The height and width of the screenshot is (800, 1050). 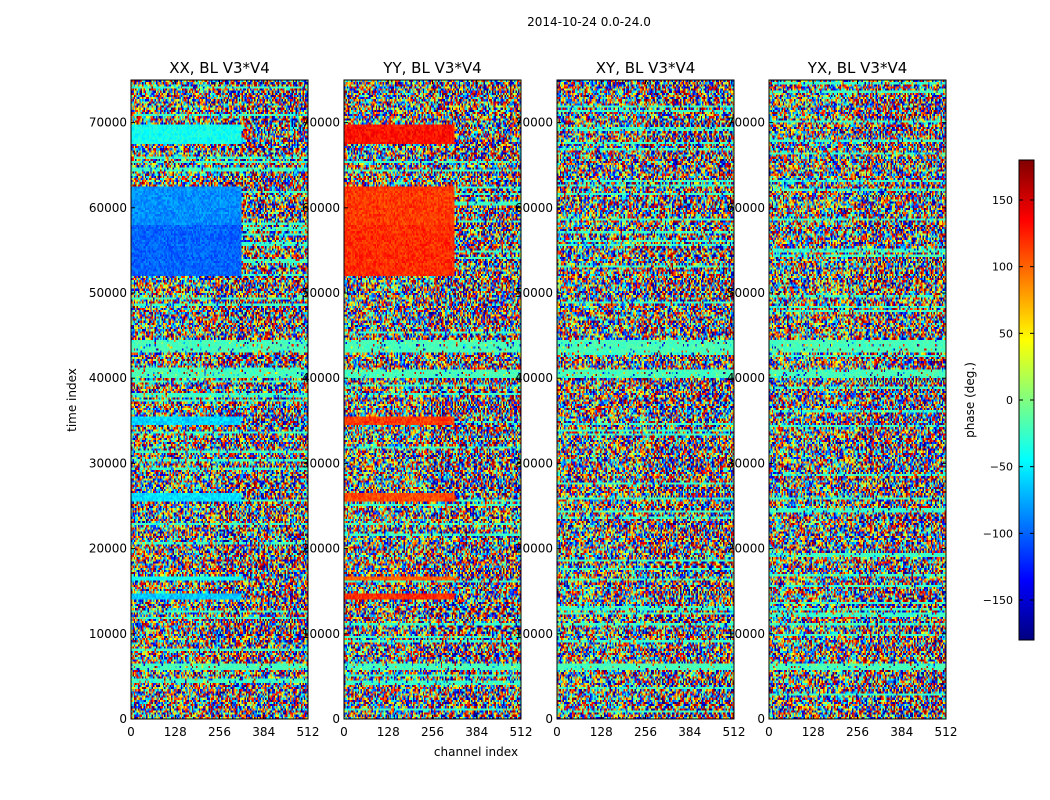 What do you see at coordinates (970, 400) in the screenshot?
I see `colorbar-label: phase (deg.)` at bounding box center [970, 400].